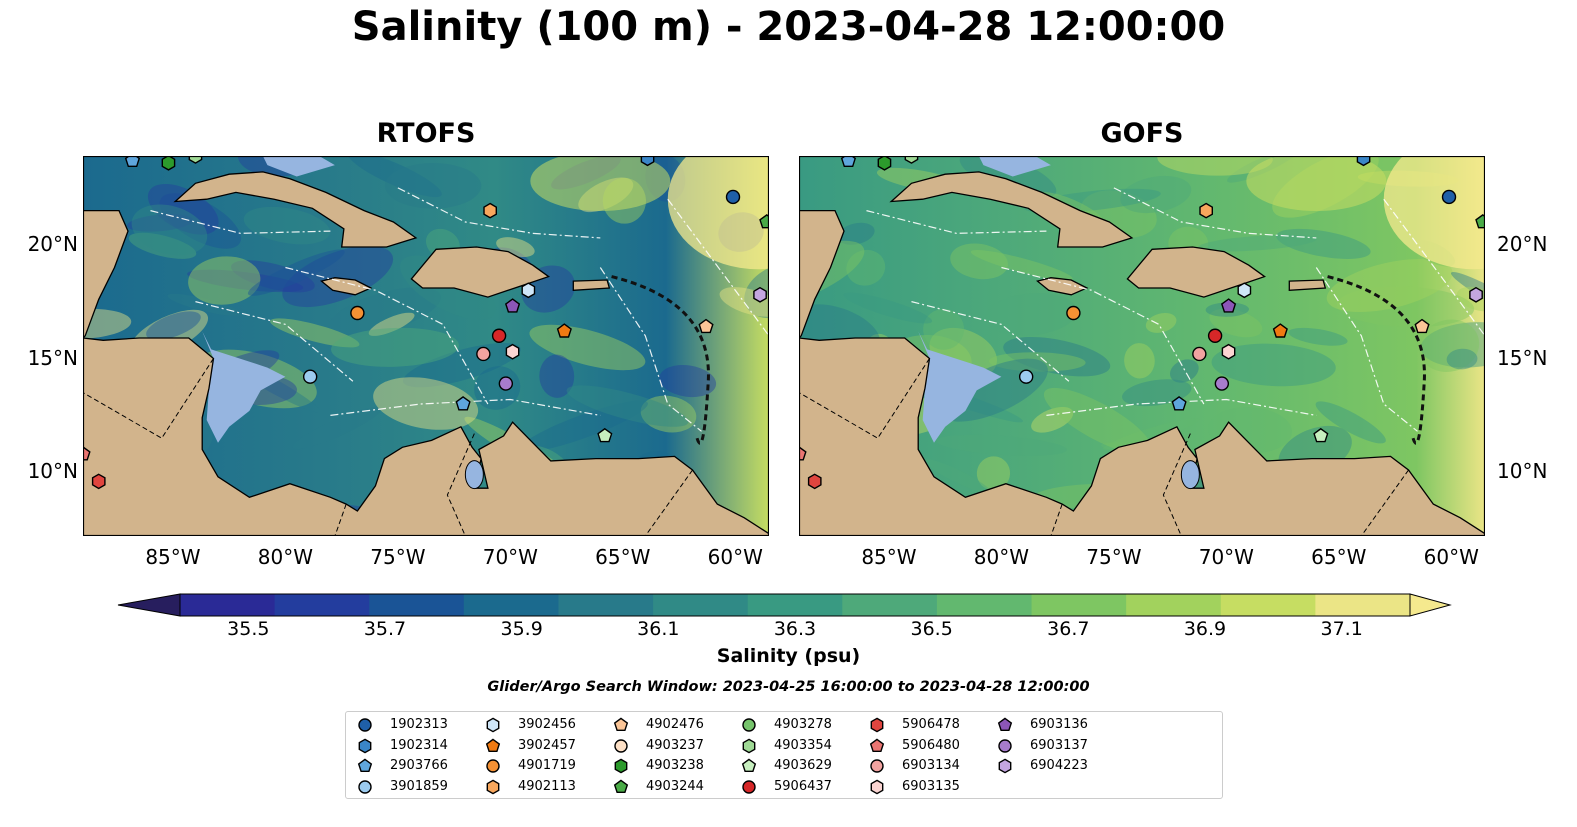  What do you see at coordinates (675, 745) in the screenshot?
I see `legend-label: 4903237` at bounding box center [675, 745].